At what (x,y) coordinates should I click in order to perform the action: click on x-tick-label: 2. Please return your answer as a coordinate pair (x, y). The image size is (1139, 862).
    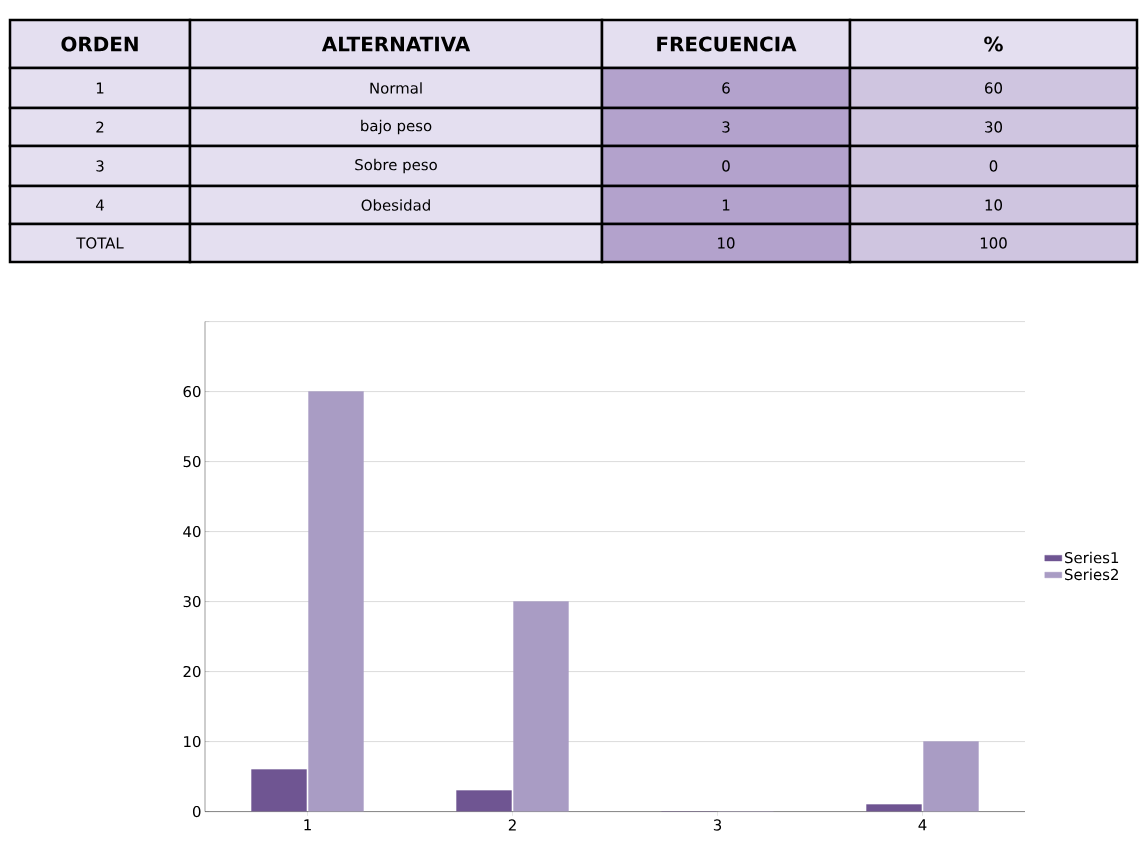
    Looking at the image, I should click on (512, 825).